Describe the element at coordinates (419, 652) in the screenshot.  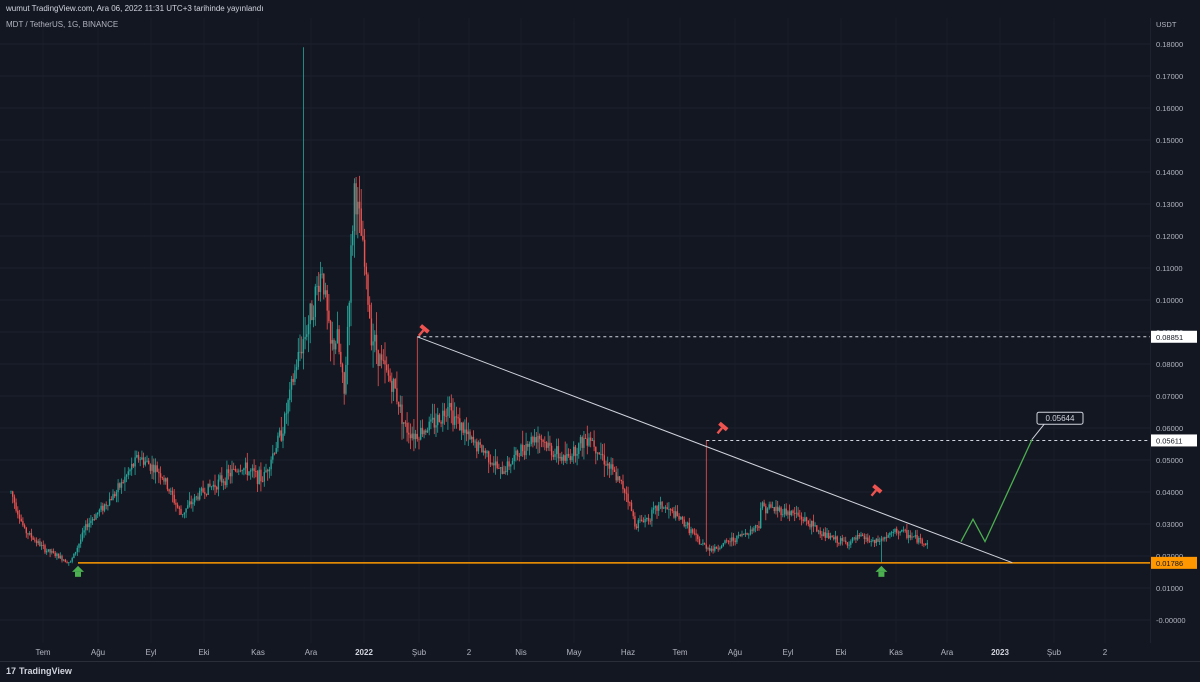
I see `time-tick-label: Şub` at that location.